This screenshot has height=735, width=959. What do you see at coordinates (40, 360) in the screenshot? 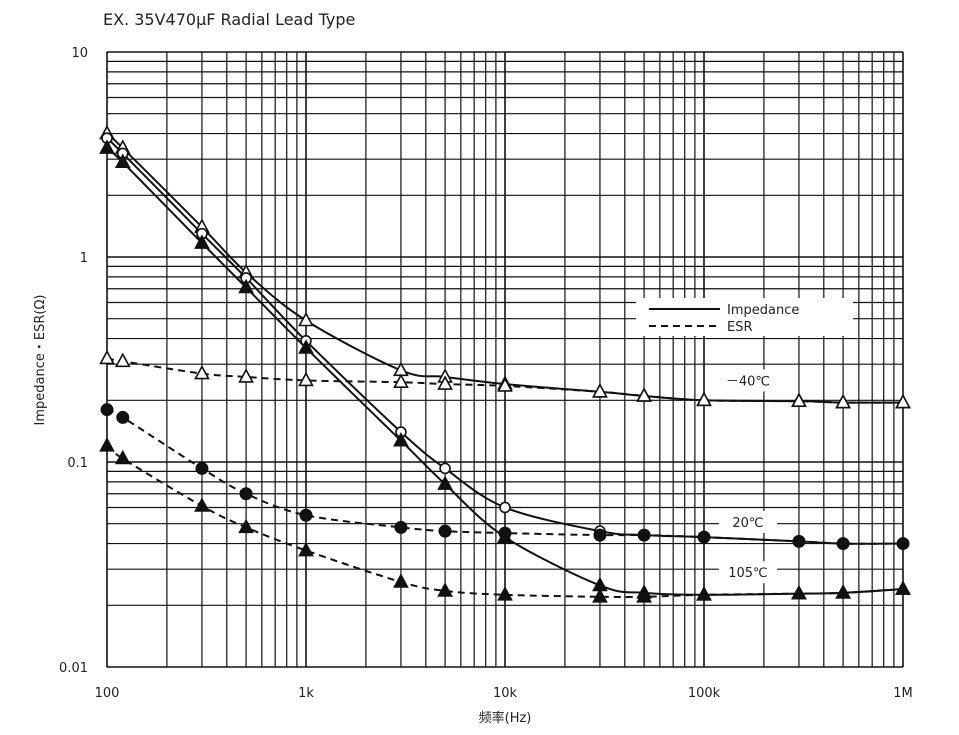
I see `y-axis-label: Impedance・ESR(Ω)` at bounding box center [40, 360].